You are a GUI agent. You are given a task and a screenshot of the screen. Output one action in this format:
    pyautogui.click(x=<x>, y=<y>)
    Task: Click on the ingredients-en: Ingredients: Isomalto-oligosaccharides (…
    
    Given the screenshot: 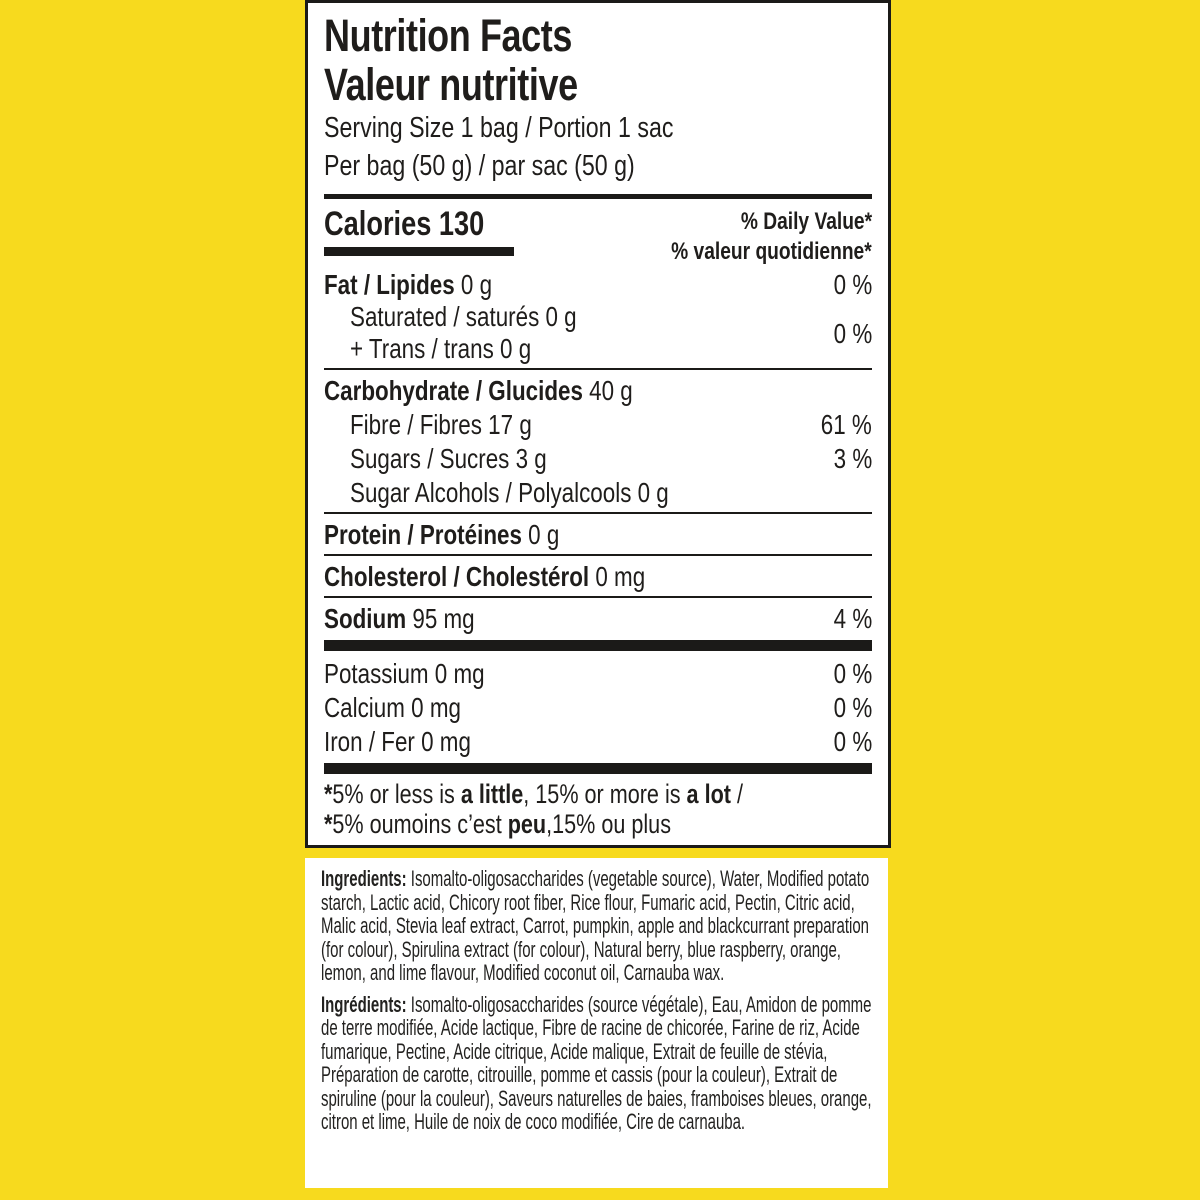 What is the action you would take?
    pyautogui.click(x=597, y=926)
    